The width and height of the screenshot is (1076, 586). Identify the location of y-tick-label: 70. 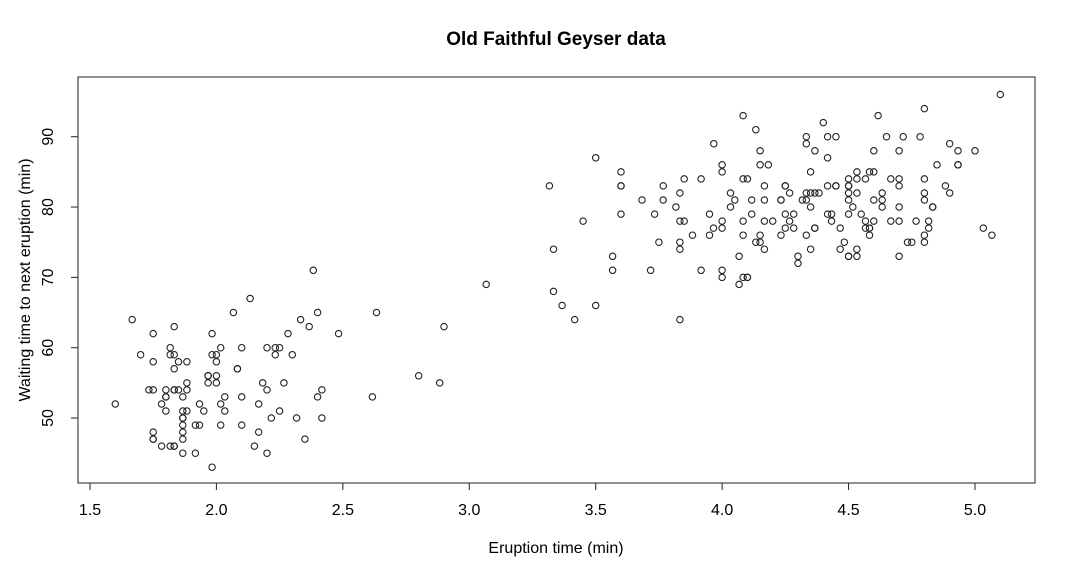
(48, 277).